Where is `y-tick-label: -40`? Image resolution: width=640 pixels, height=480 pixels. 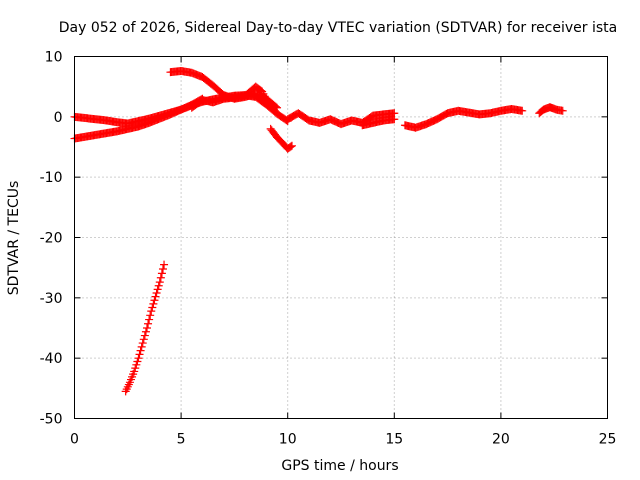 y-tick-label: -40 is located at coordinates (51, 359).